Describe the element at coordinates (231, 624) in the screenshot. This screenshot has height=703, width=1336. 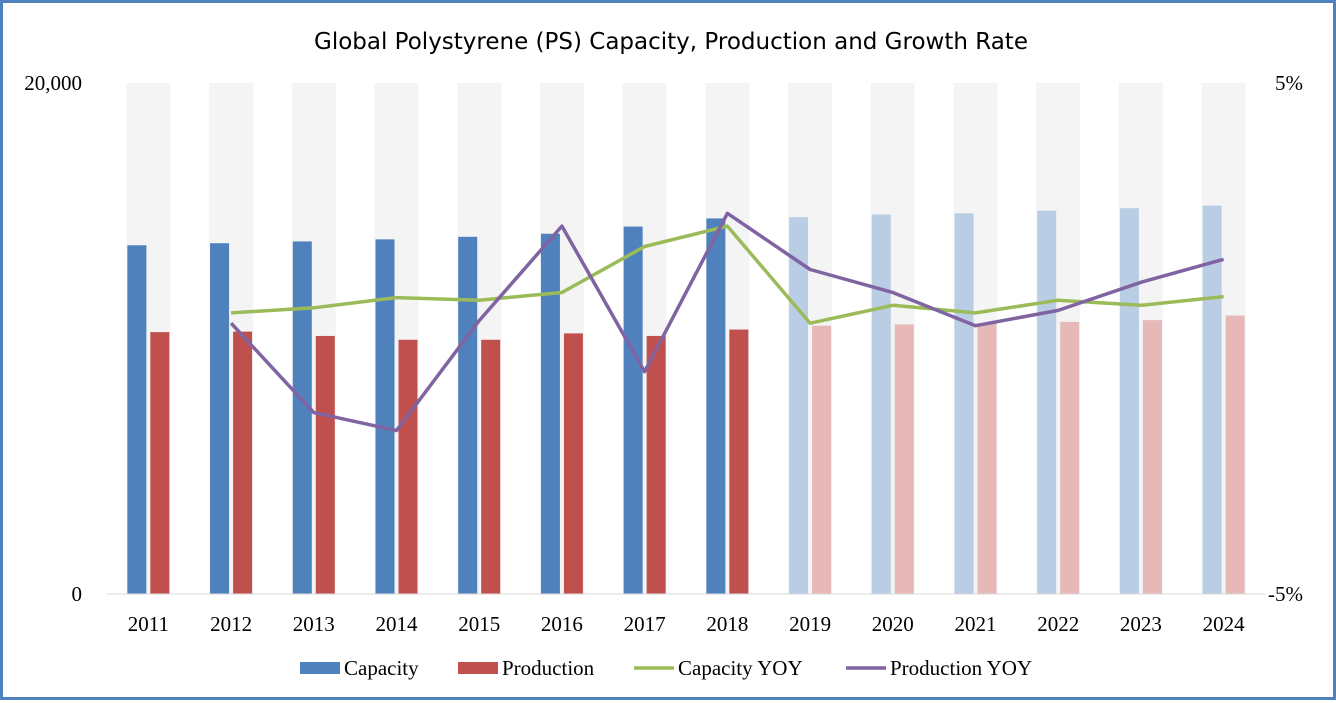
I see `x-tick-label: 2012` at that location.